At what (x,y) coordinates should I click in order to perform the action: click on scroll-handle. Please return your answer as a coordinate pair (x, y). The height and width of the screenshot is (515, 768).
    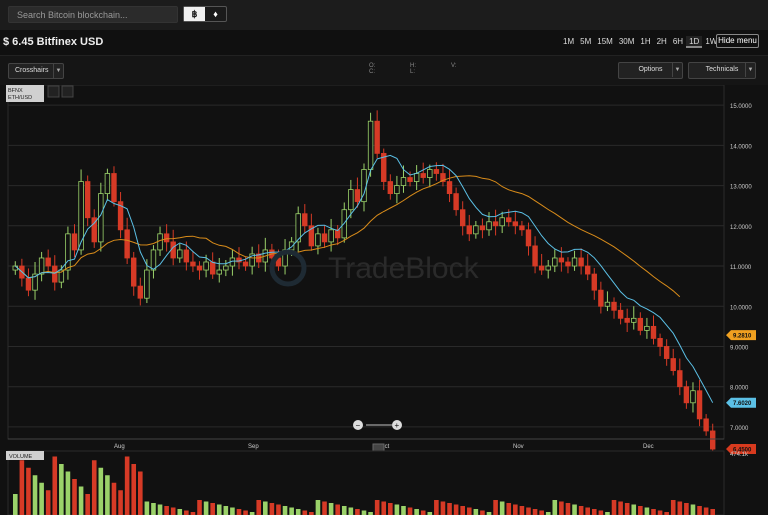
    Looking at the image, I should click on (378, 447).